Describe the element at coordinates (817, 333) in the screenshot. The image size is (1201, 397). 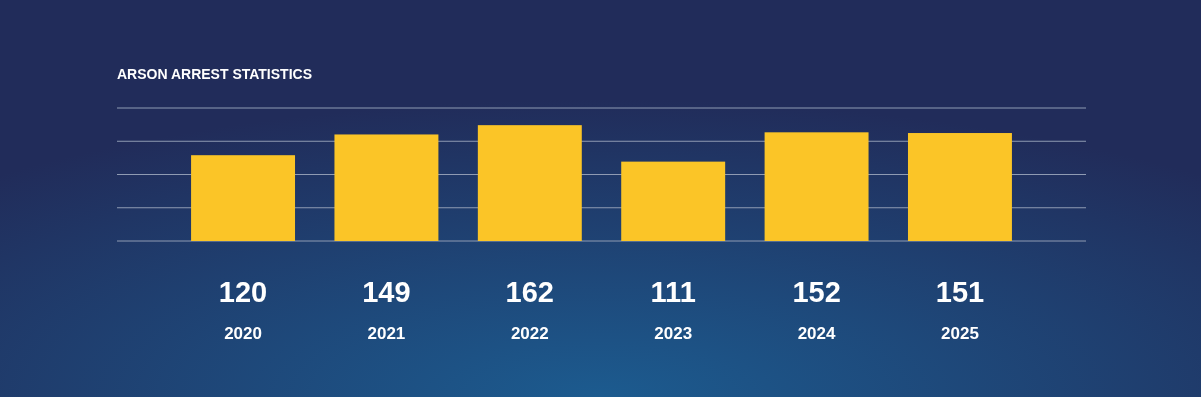
I see `x-tick-label: 2024` at that location.